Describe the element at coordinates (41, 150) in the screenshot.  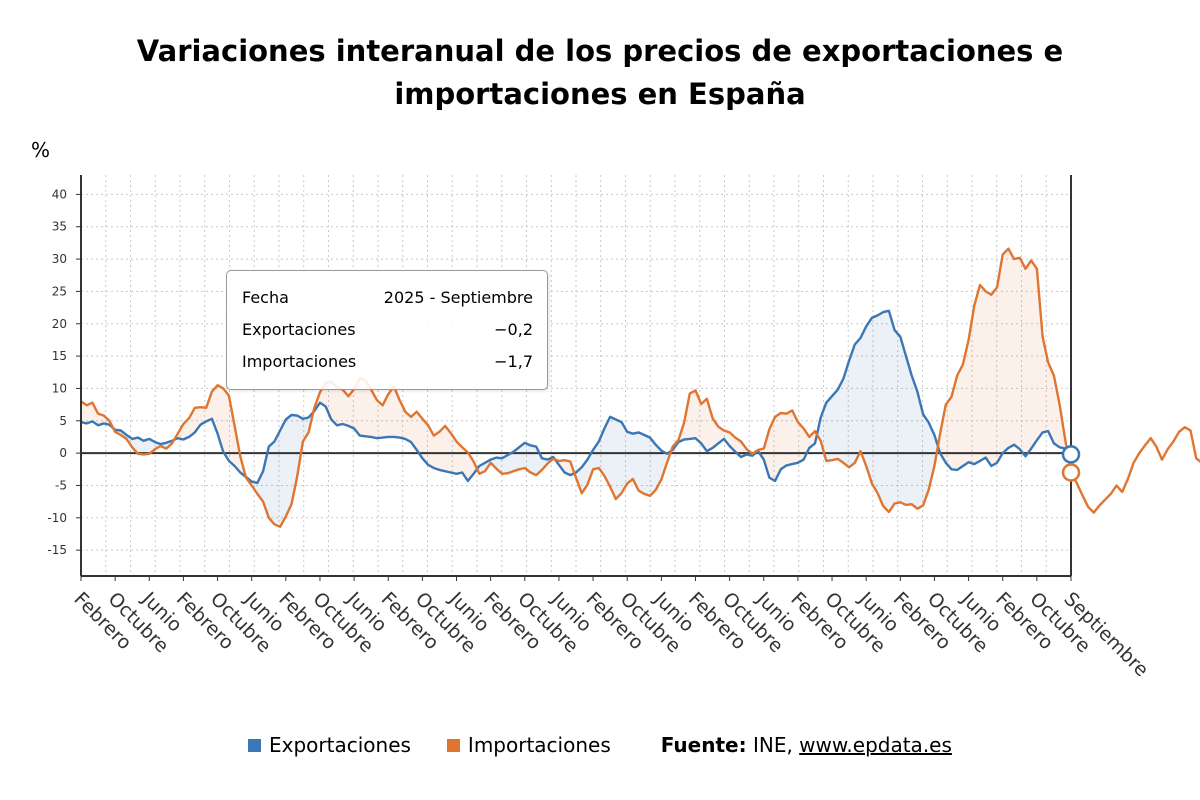
I see `y-axis-unit-label: %` at that location.